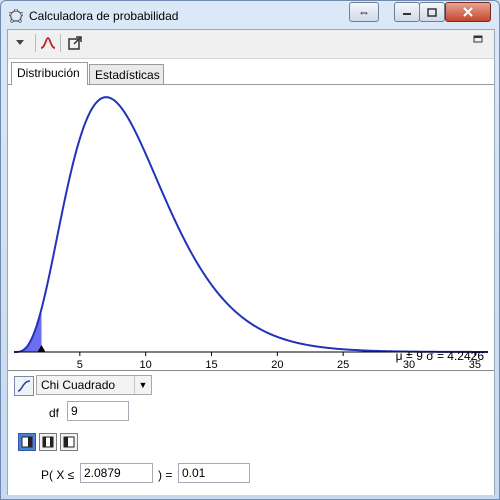 This screenshot has width=500, height=500. I want to click on dock-icon, so click(478, 39).